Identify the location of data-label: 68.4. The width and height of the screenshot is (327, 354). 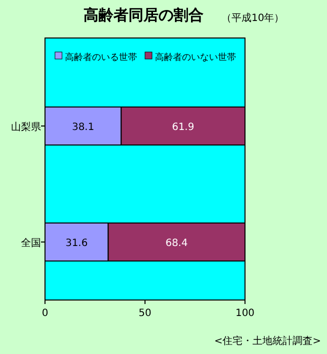
(176, 243).